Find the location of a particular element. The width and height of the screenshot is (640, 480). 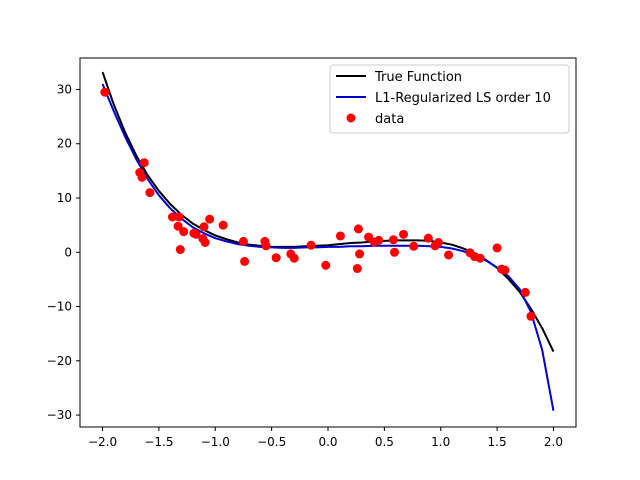

legend-box is located at coordinates (449, 99).